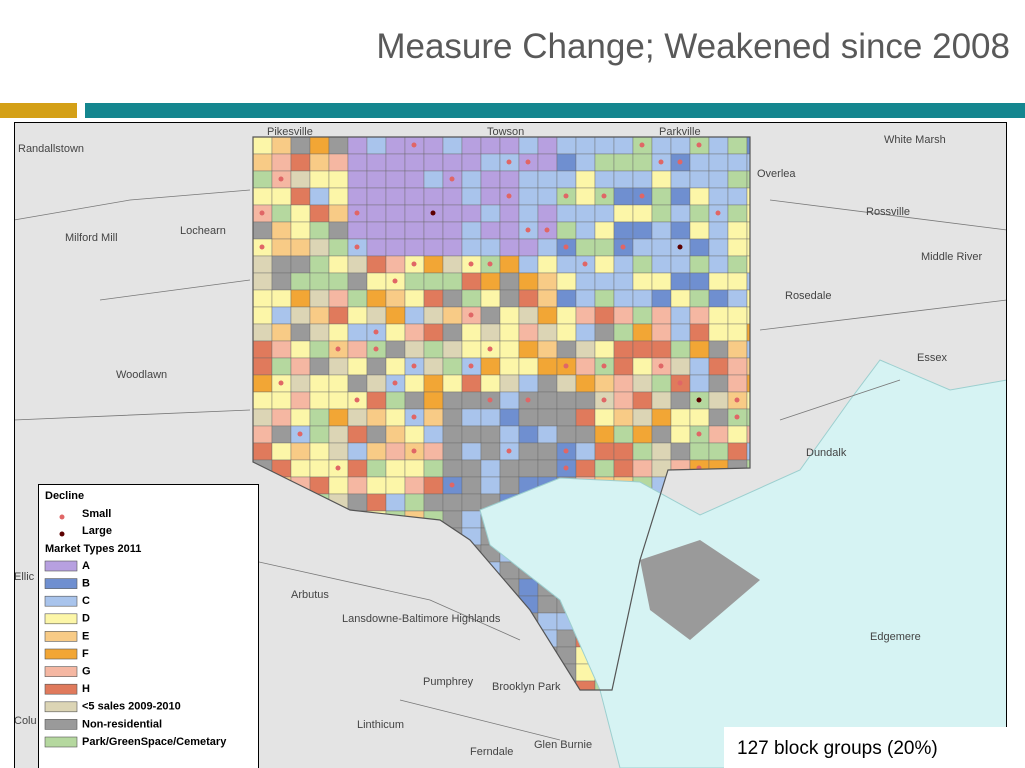 The image size is (1025, 768). What do you see at coordinates (96, 514) in the screenshot?
I see `legend-label: Small` at bounding box center [96, 514].